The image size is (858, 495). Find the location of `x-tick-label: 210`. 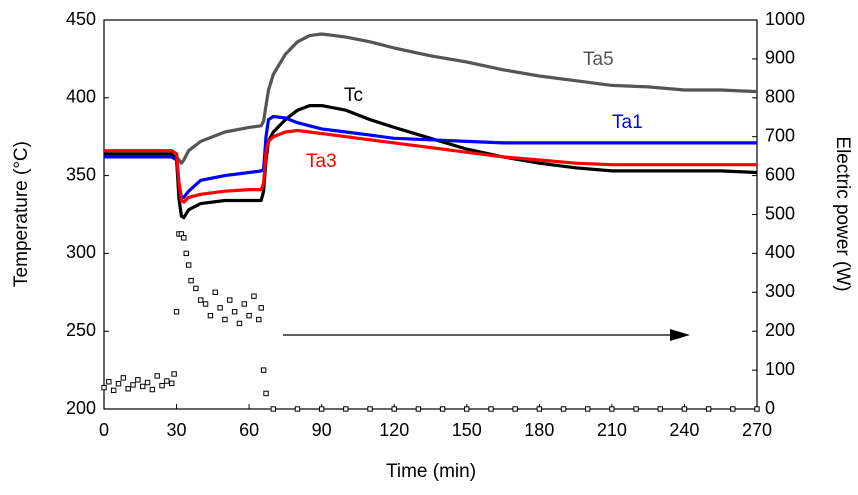

x-tick-label: 210 is located at coordinates (612, 430).